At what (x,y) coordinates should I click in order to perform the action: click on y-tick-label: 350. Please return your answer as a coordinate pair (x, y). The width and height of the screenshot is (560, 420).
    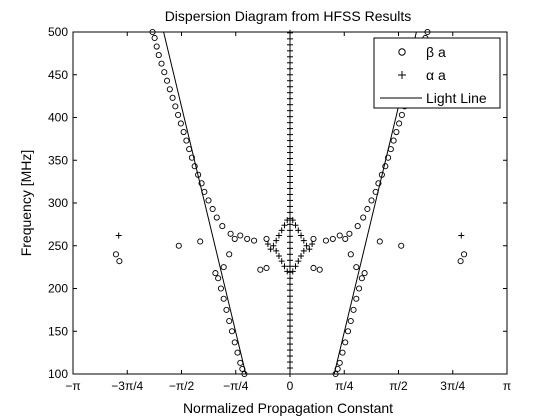
    Looking at the image, I should click on (58, 160).